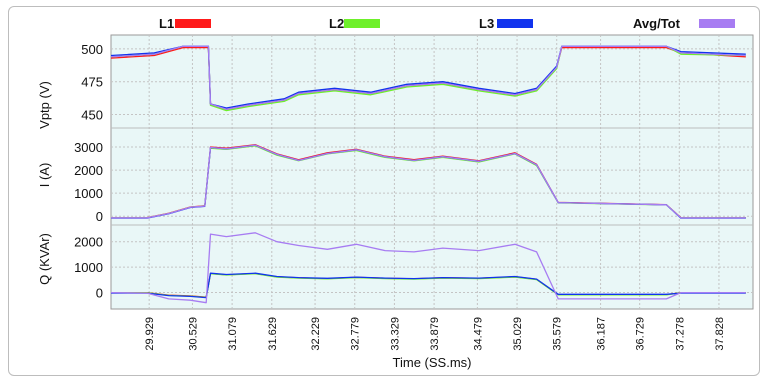 The height and width of the screenshot is (380, 764). Describe the element at coordinates (92, 49) in the screenshot. I see `y-tick-label: 500` at that location.